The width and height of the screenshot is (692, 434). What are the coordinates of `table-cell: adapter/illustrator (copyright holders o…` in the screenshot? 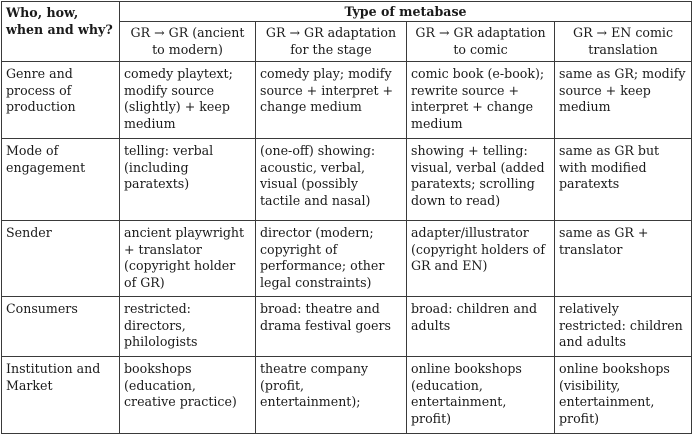 It's located at (480, 258).